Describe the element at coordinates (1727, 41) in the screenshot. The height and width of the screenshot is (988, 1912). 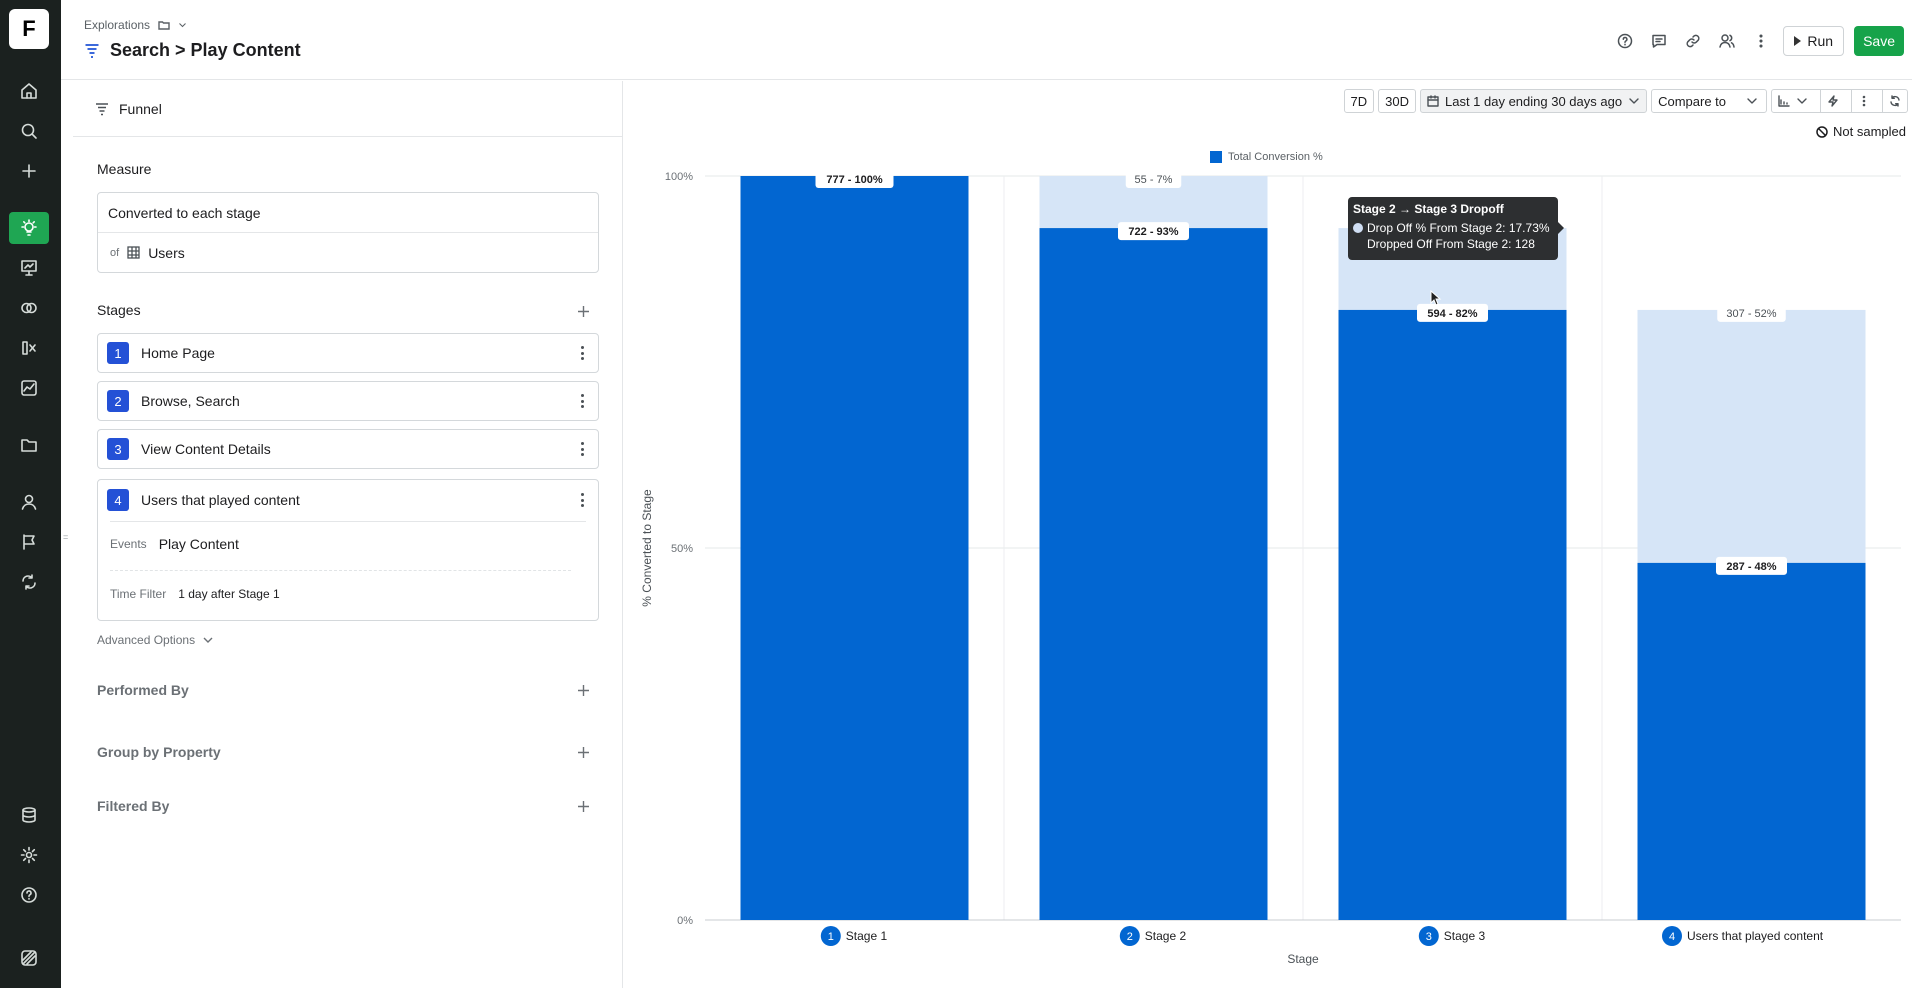
I see `people-icon` at that location.